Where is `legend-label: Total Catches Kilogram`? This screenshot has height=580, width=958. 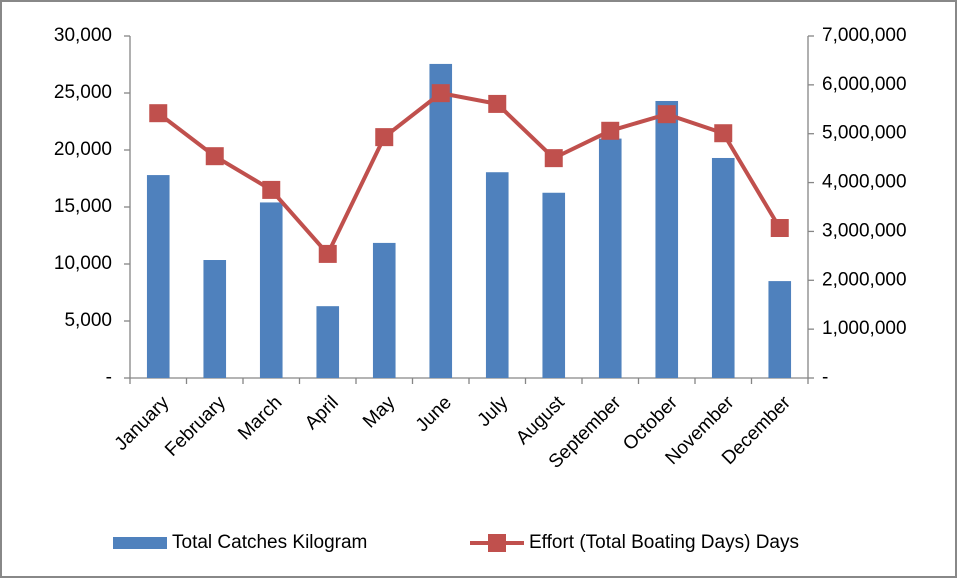 legend-label: Total Catches Kilogram is located at coordinates (269, 542).